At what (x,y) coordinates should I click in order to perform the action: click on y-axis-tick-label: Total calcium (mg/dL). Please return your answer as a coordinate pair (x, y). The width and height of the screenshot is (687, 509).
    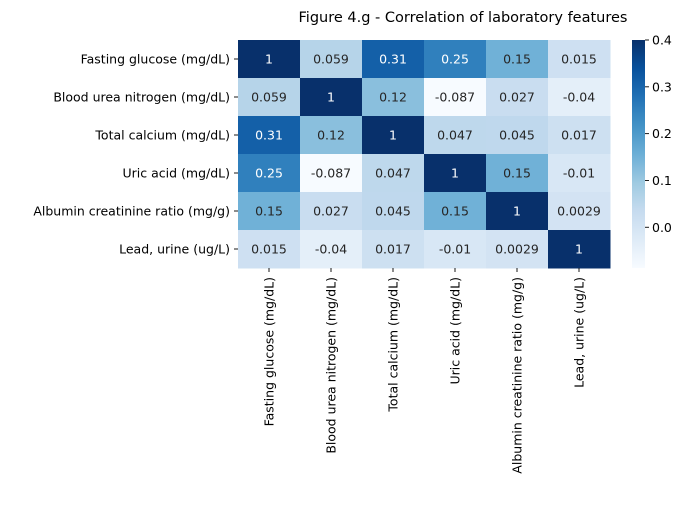
    Looking at the image, I should click on (162, 135).